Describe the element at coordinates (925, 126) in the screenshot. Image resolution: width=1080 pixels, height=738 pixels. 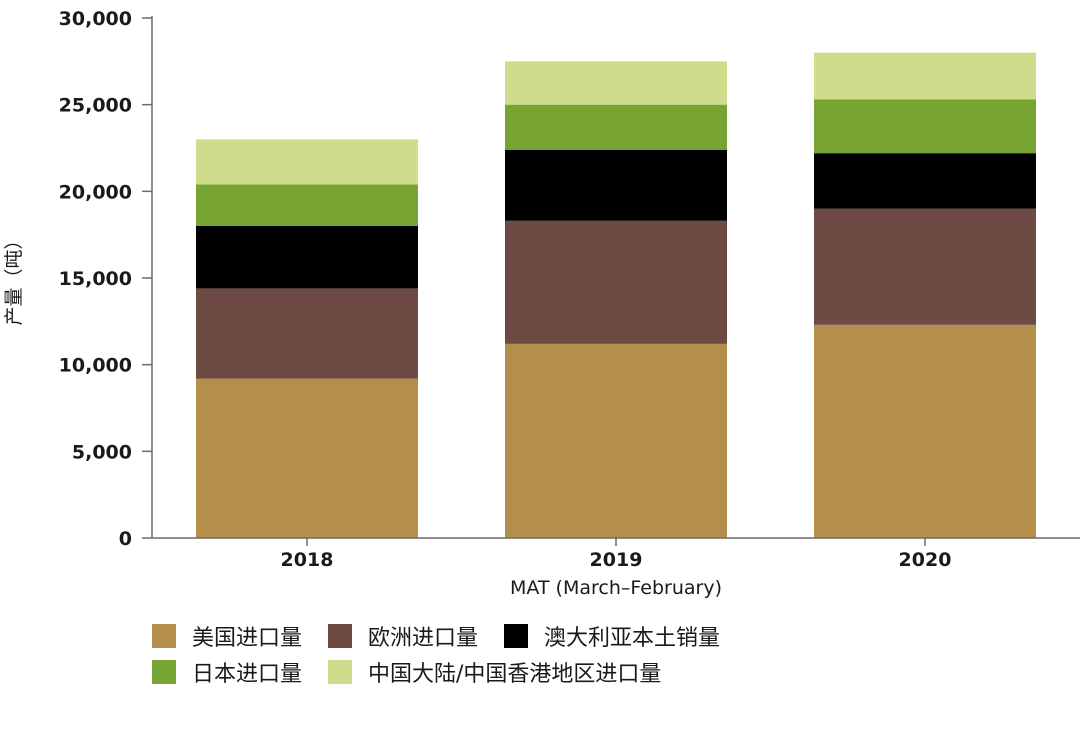
I see `bar-2020-japan-imports` at that location.